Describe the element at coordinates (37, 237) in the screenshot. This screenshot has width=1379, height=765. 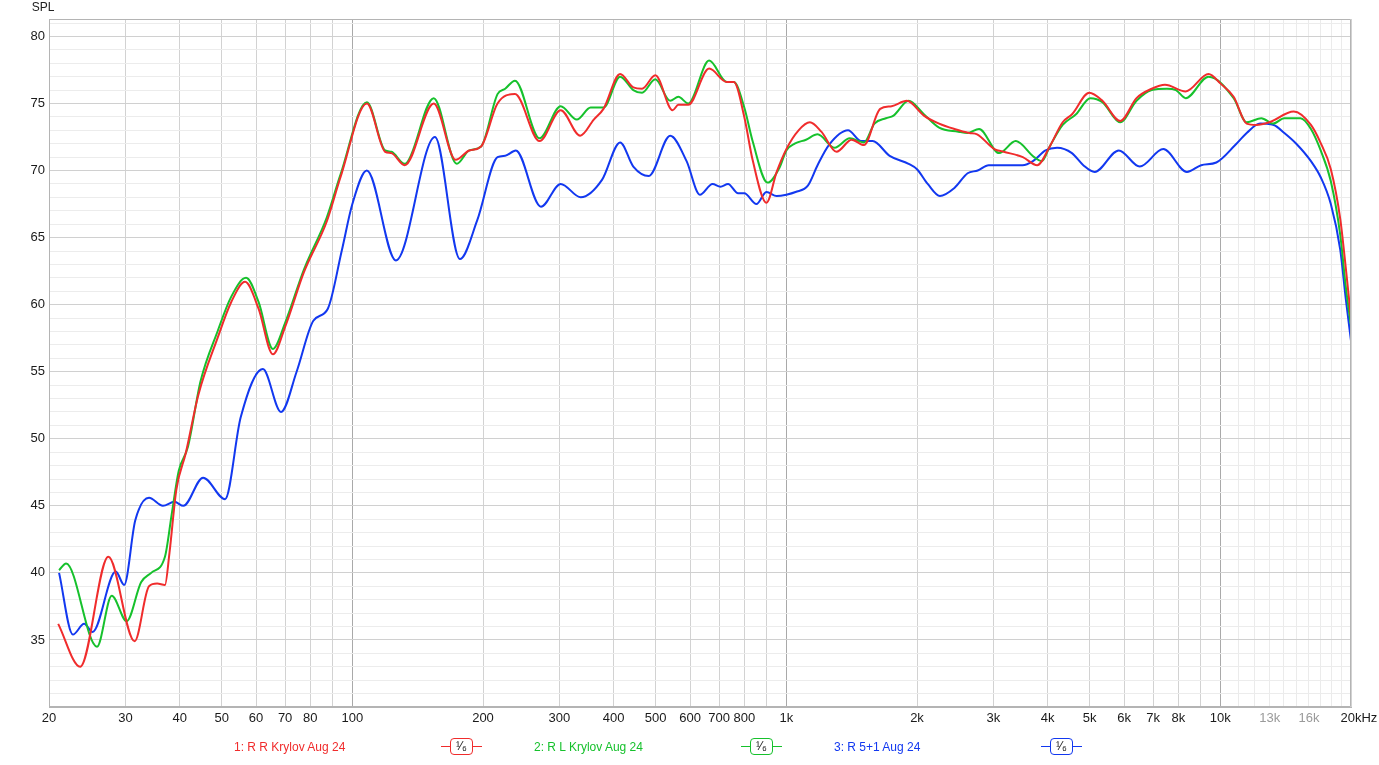
I see `y-tick-label: 65` at that location.